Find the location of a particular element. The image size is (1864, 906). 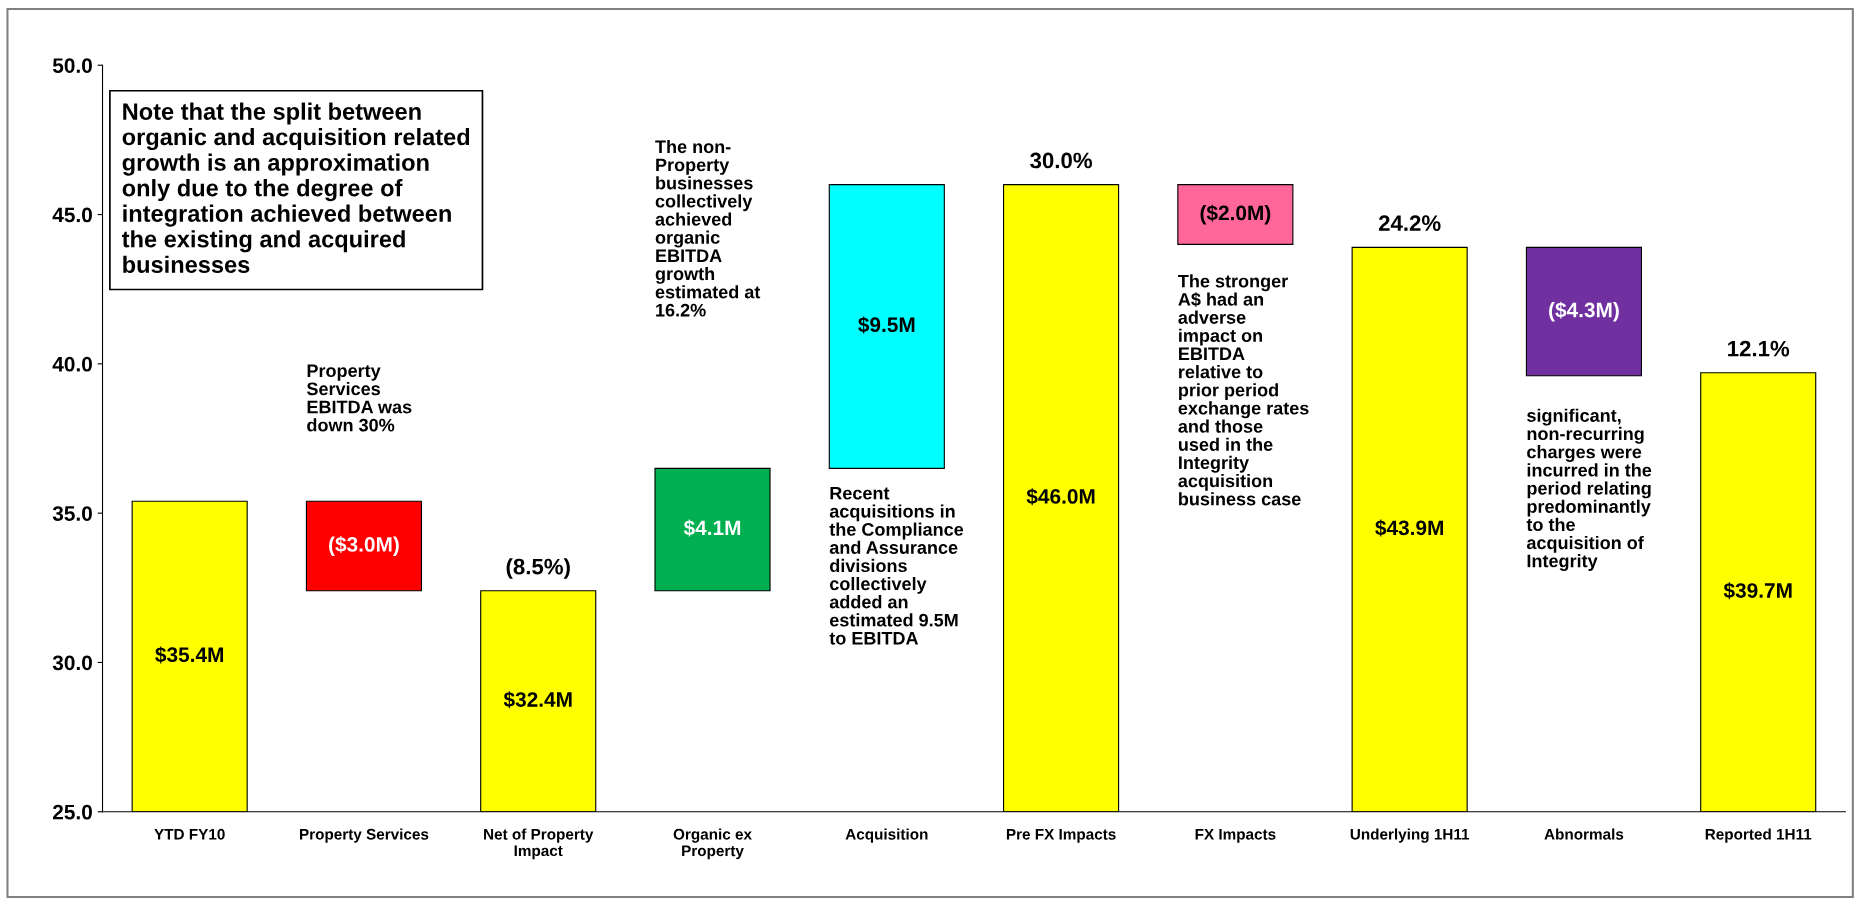

y-tick-label: 30.0 is located at coordinates (72, 663).